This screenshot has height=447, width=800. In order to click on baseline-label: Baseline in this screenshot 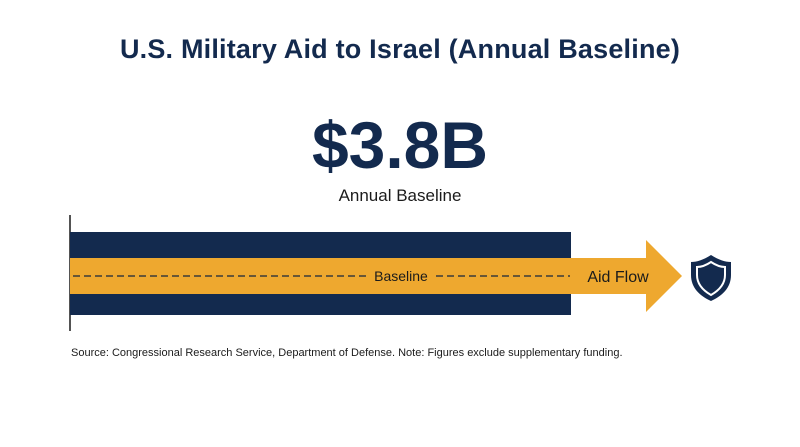, I will do `click(401, 276)`.